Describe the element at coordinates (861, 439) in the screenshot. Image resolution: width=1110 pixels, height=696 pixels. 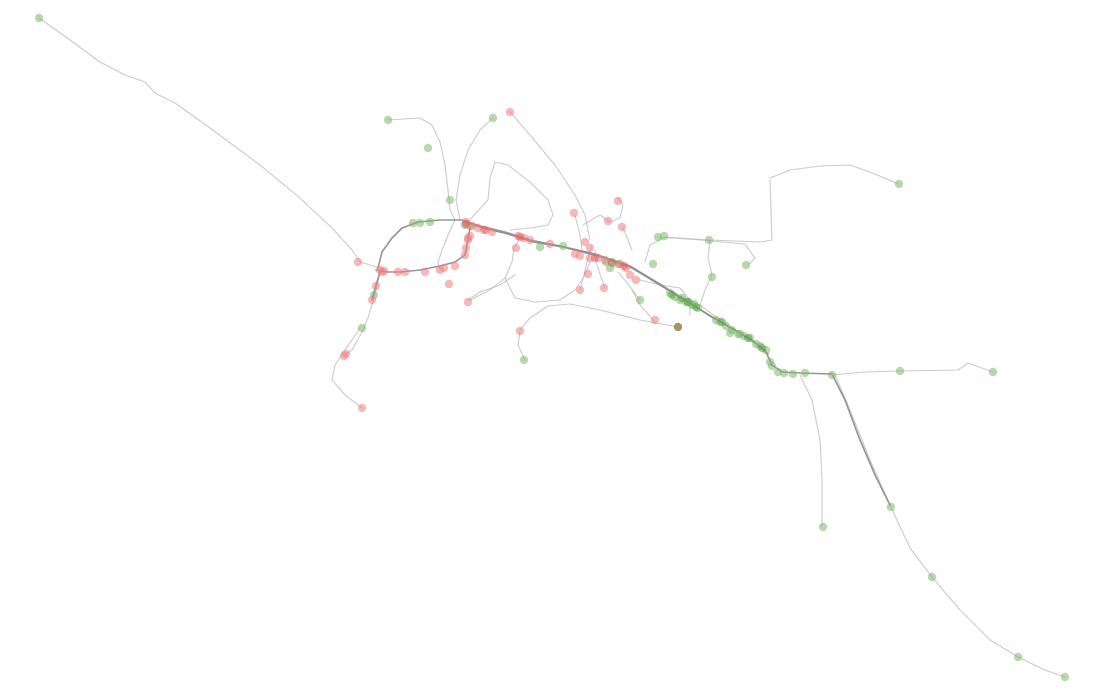
I see `route-line-main` at that location.